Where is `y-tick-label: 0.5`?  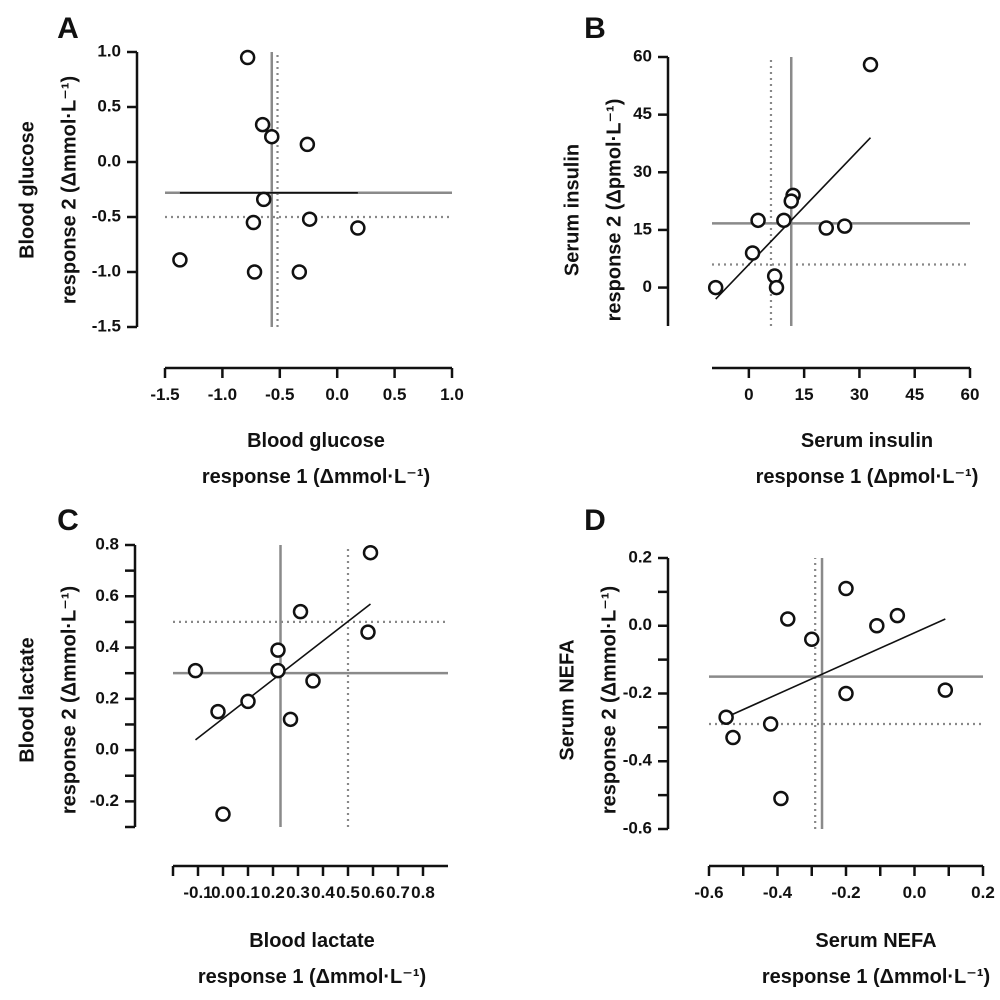
y-tick-label: 0.5 is located at coordinates (109, 105).